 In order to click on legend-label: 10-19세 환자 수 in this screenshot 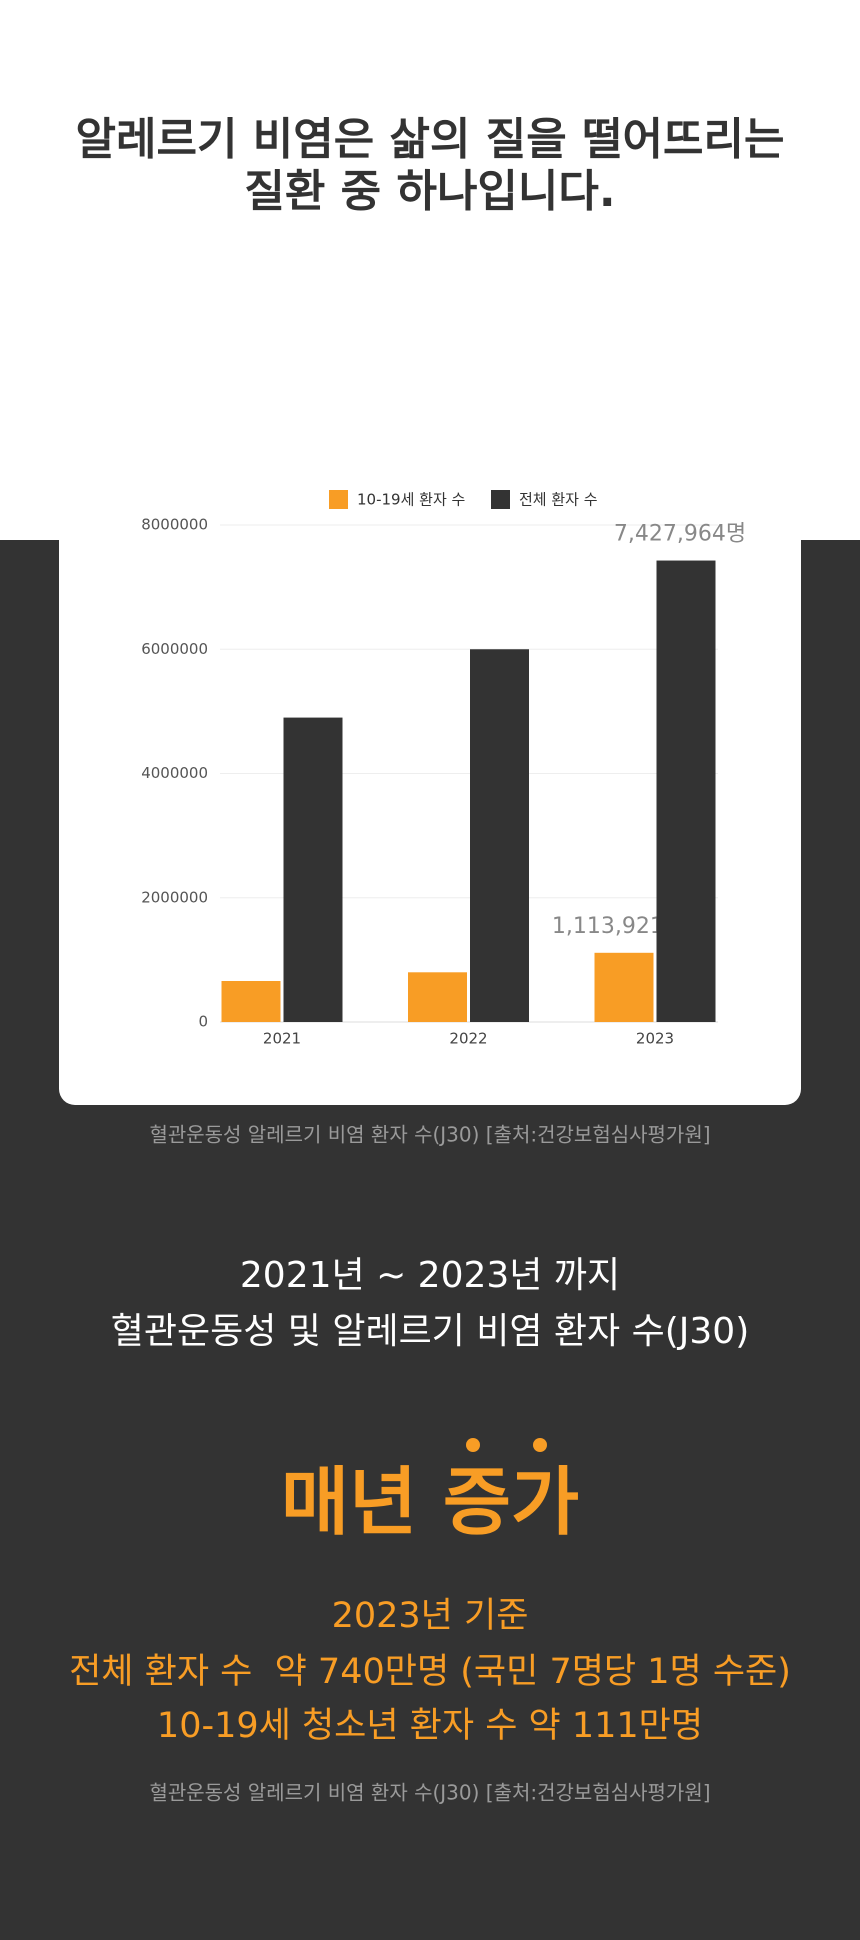, I will do `click(411, 500)`.